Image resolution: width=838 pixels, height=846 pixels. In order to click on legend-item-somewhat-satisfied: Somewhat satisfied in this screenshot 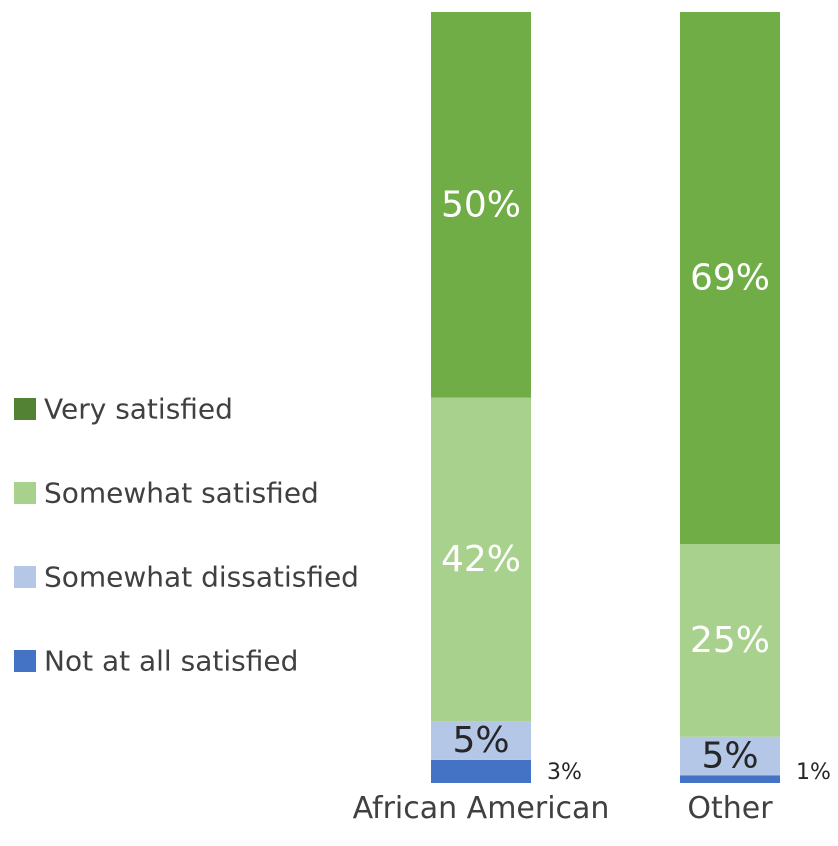, I will do `click(166, 493)`.